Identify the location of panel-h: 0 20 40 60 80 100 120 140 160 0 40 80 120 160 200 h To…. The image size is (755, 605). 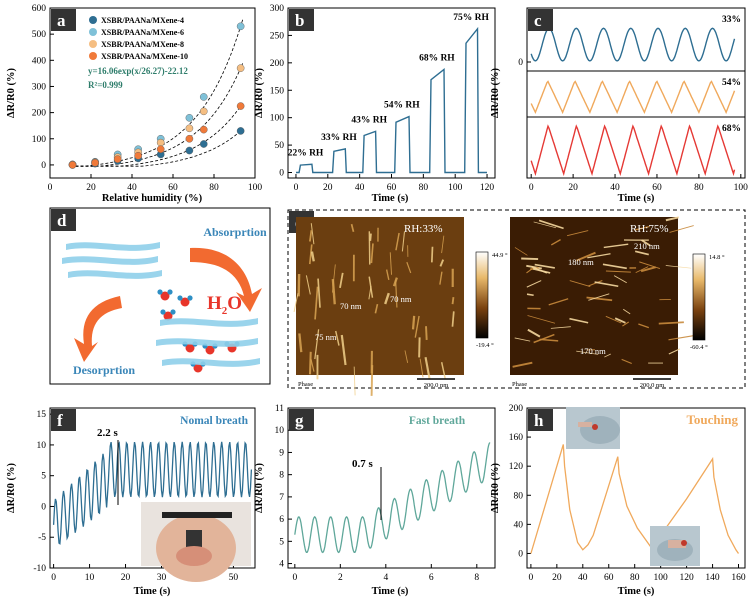
(618, 500).